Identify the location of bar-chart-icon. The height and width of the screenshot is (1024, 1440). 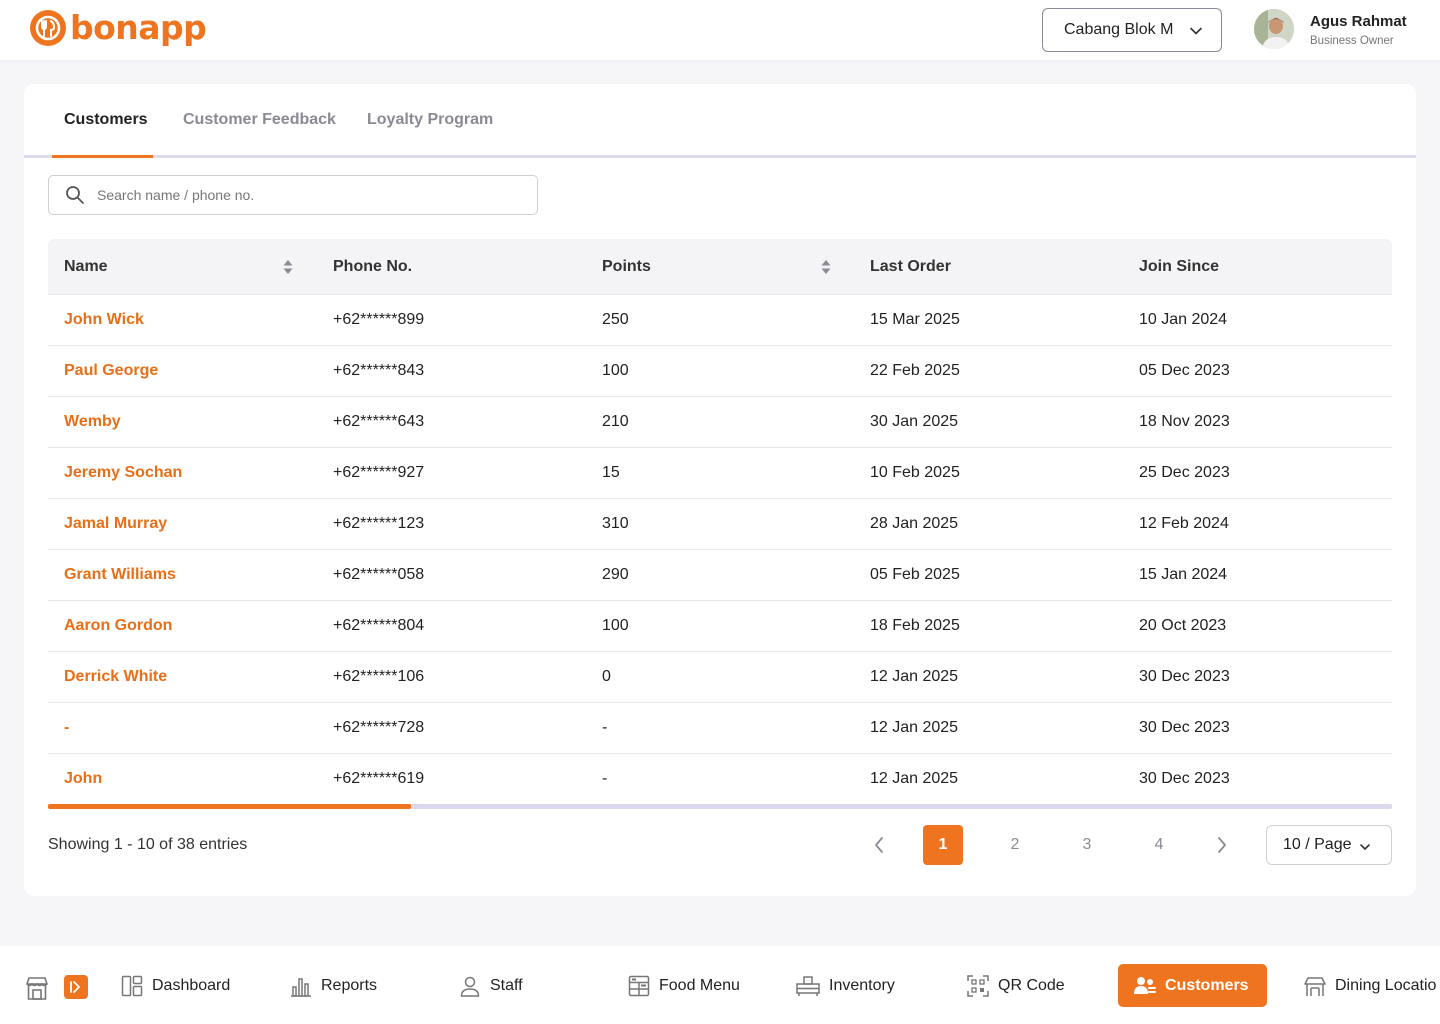
(301, 987).